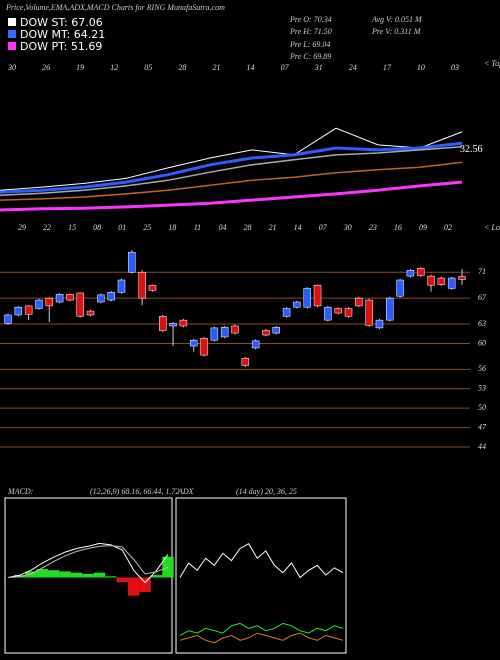 This screenshot has height=660, width=500. Describe the element at coordinates (148, 67) in the screenshot. I see `x-tick-label: 05` at that location.